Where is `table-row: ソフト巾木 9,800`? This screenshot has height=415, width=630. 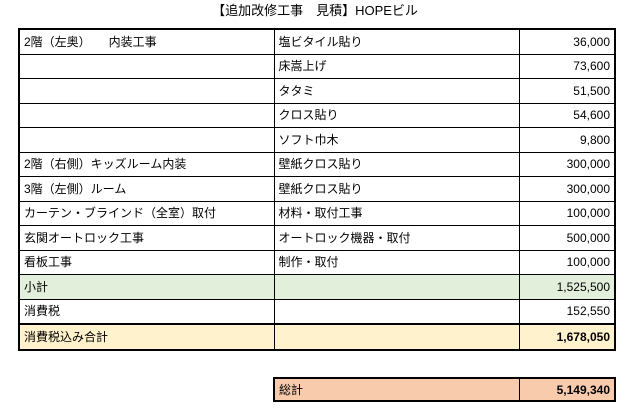 table-row: ソフト巾木 9,800 is located at coordinates (317, 140).